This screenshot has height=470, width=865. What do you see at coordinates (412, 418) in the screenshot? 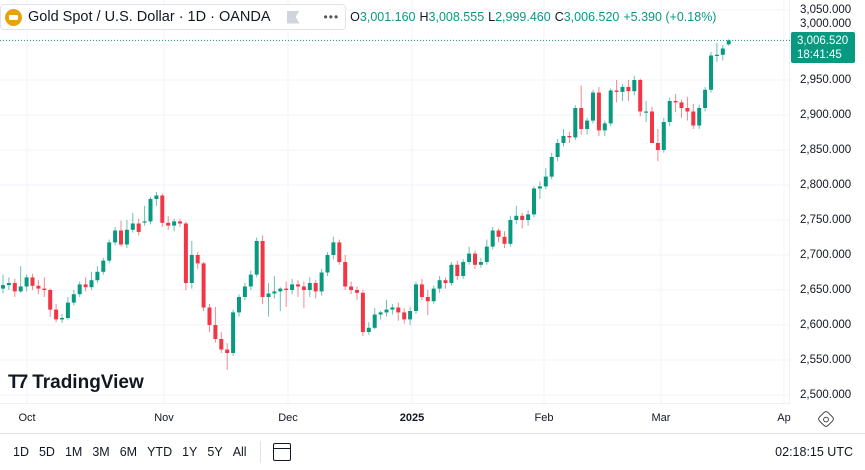
I see `time-tick-label: 2025` at bounding box center [412, 418].